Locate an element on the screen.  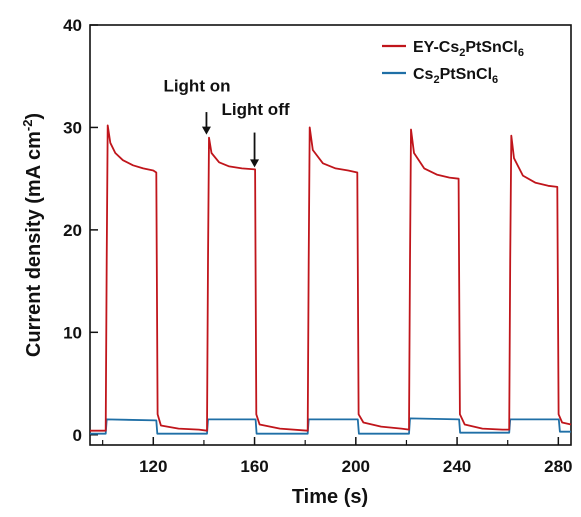
x-tick-label: 120 is located at coordinates (153, 466).